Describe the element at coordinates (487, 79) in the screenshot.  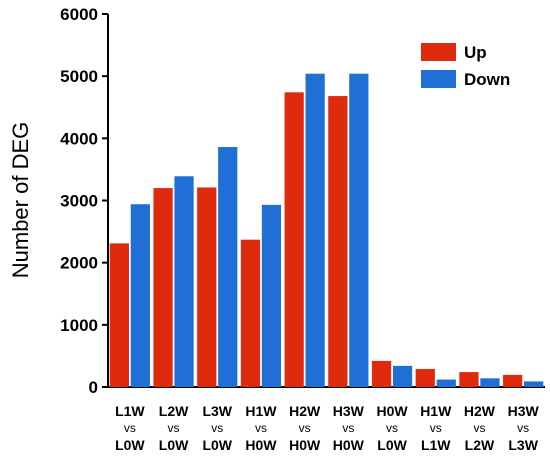
I see `legend-label-down: Down` at that location.